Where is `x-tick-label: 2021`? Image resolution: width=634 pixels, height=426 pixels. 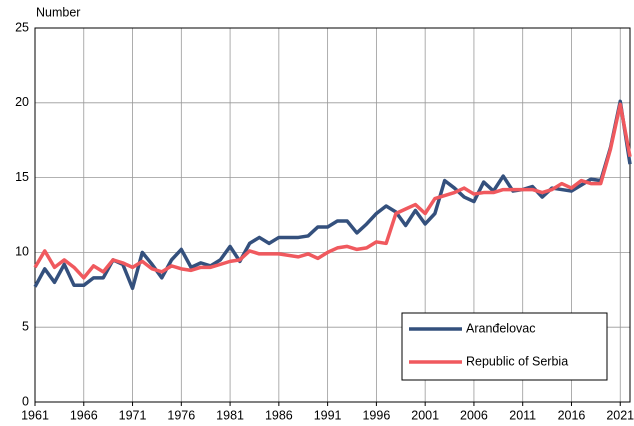
x-tick-label: 2021 is located at coordinates (620, 415).